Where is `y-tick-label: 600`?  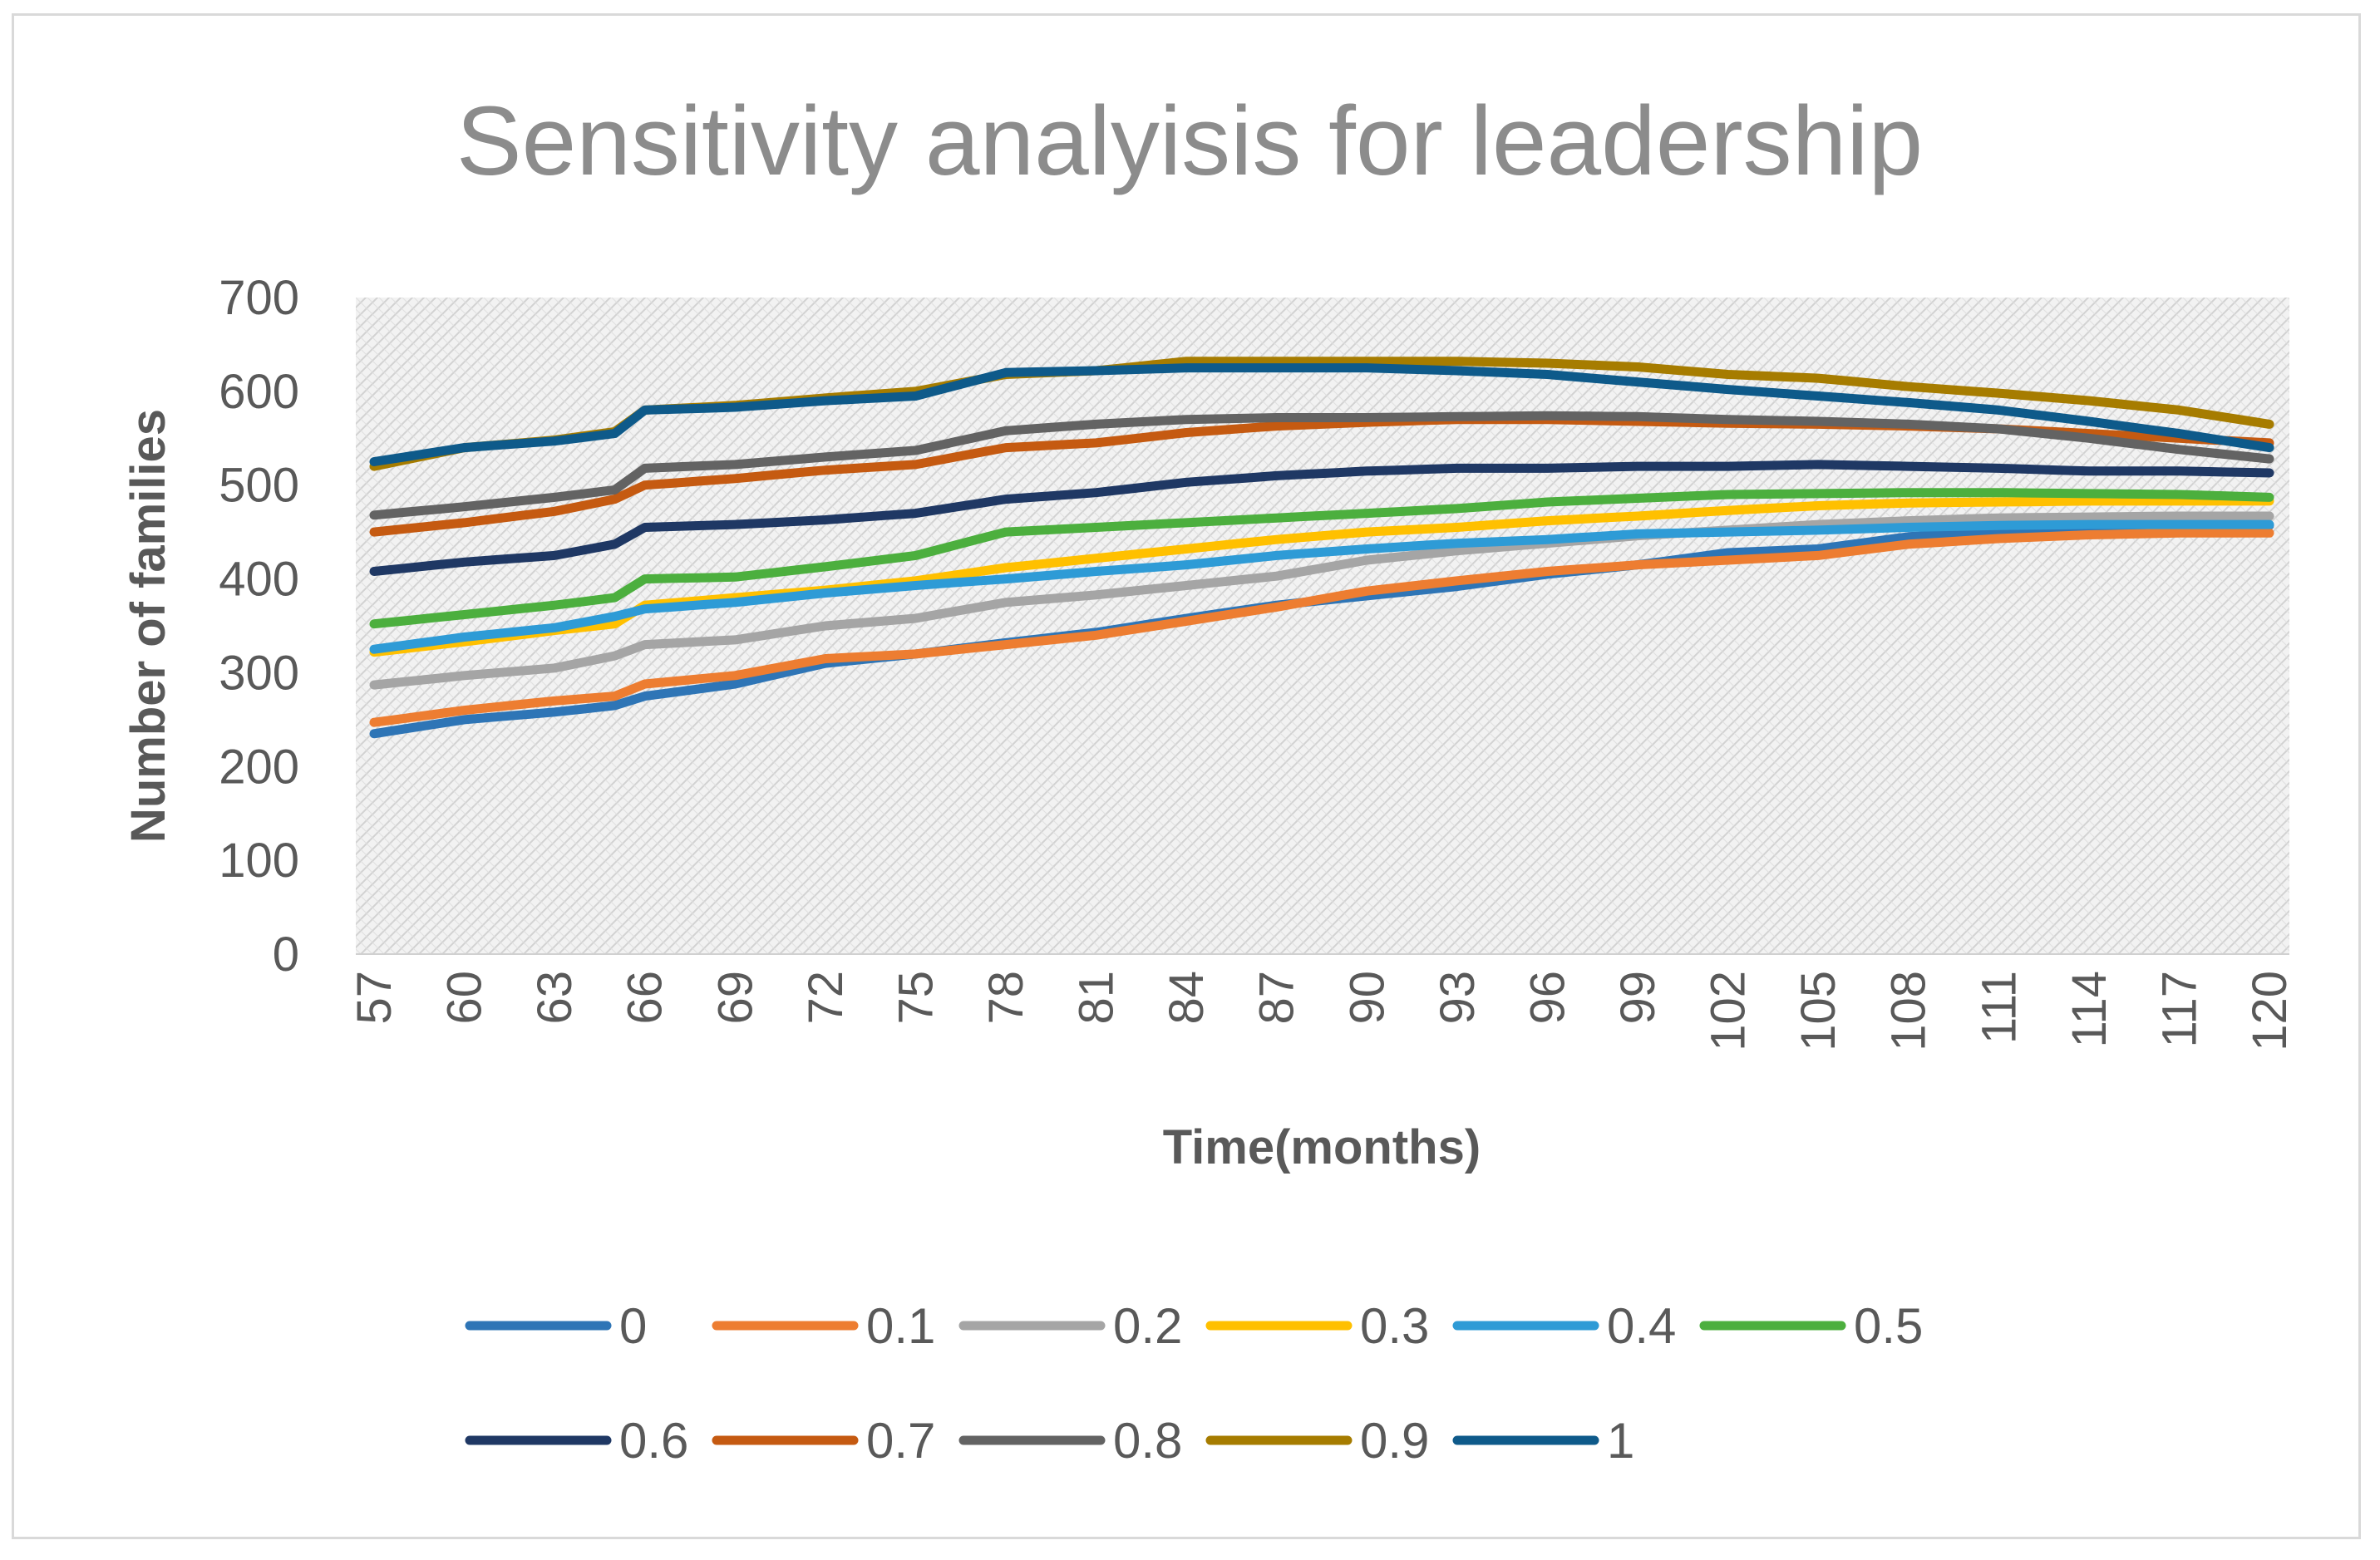
y-tick-label: 600 is located at coordinates (259, 392).